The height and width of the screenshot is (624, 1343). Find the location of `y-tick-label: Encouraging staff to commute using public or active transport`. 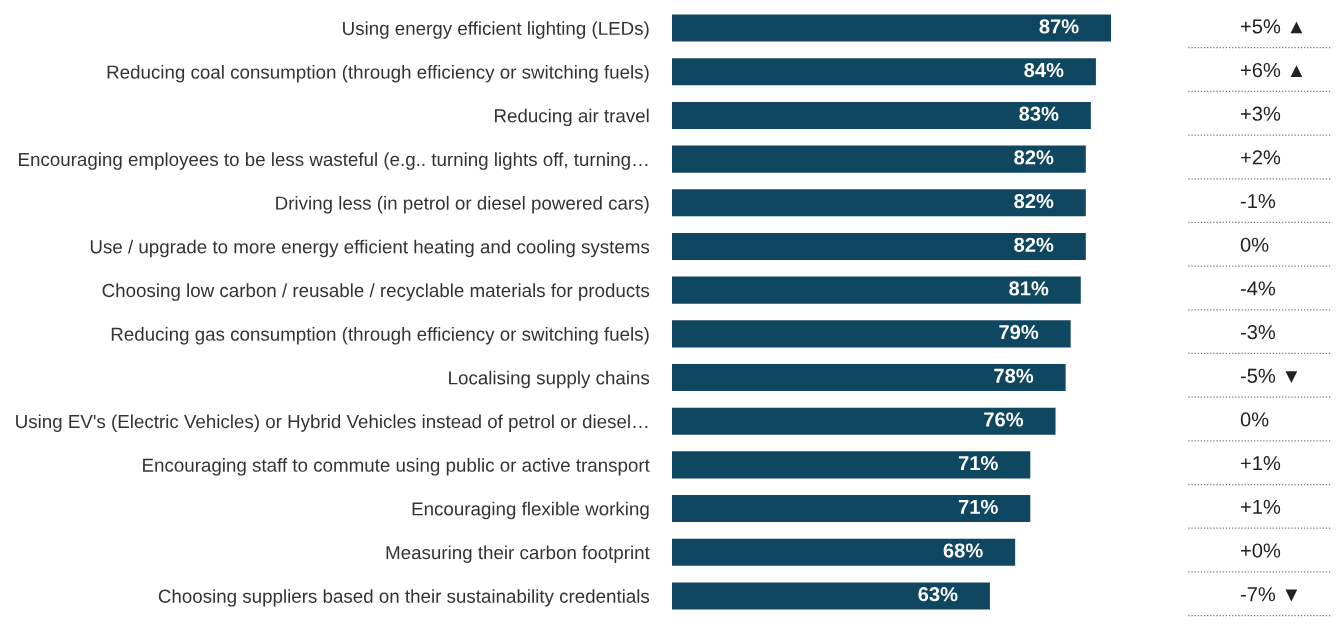

y-tick-label: Encouraging staff to commute using public or active transport is located at coordinates (396, 467).